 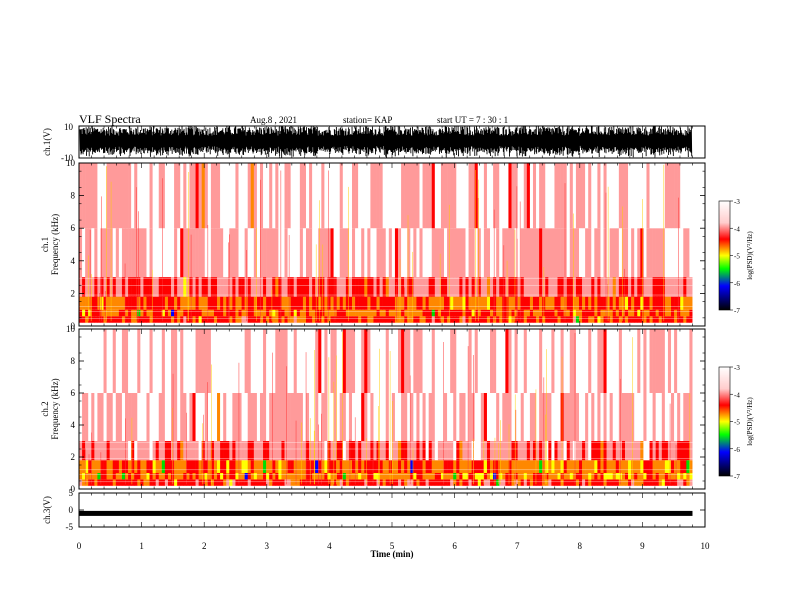 What do you see at coordinates (73, 489) in the screenshot?
I see `ch2-spectrogram-ytick-label: 0` at bounding box center [73, 489].